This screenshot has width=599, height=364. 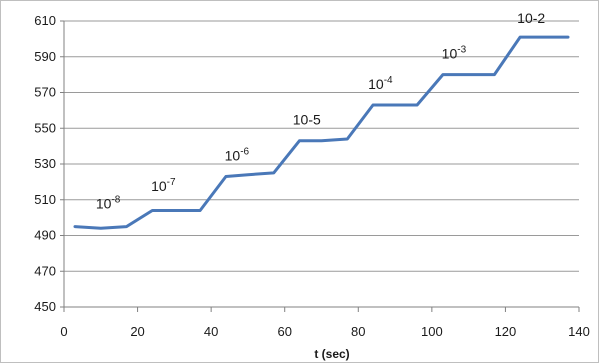 What do you see at coordinates (45, 270) in the screenshot?
I see `y-tick-label: 470` at bounding box center [45, 270].